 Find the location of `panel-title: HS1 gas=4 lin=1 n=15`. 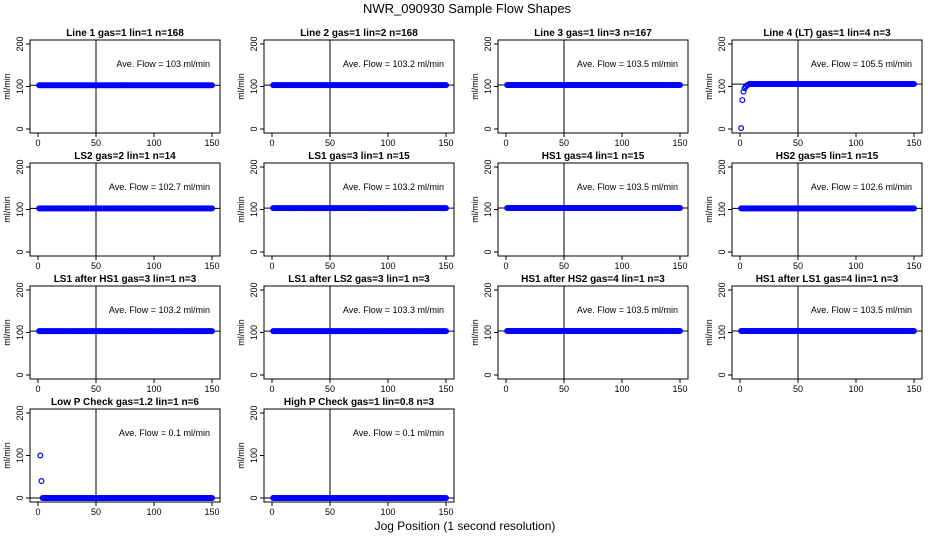

panel-title: HS1 gas=4 lin=1 n=15 is located at coordinates (593, 156).